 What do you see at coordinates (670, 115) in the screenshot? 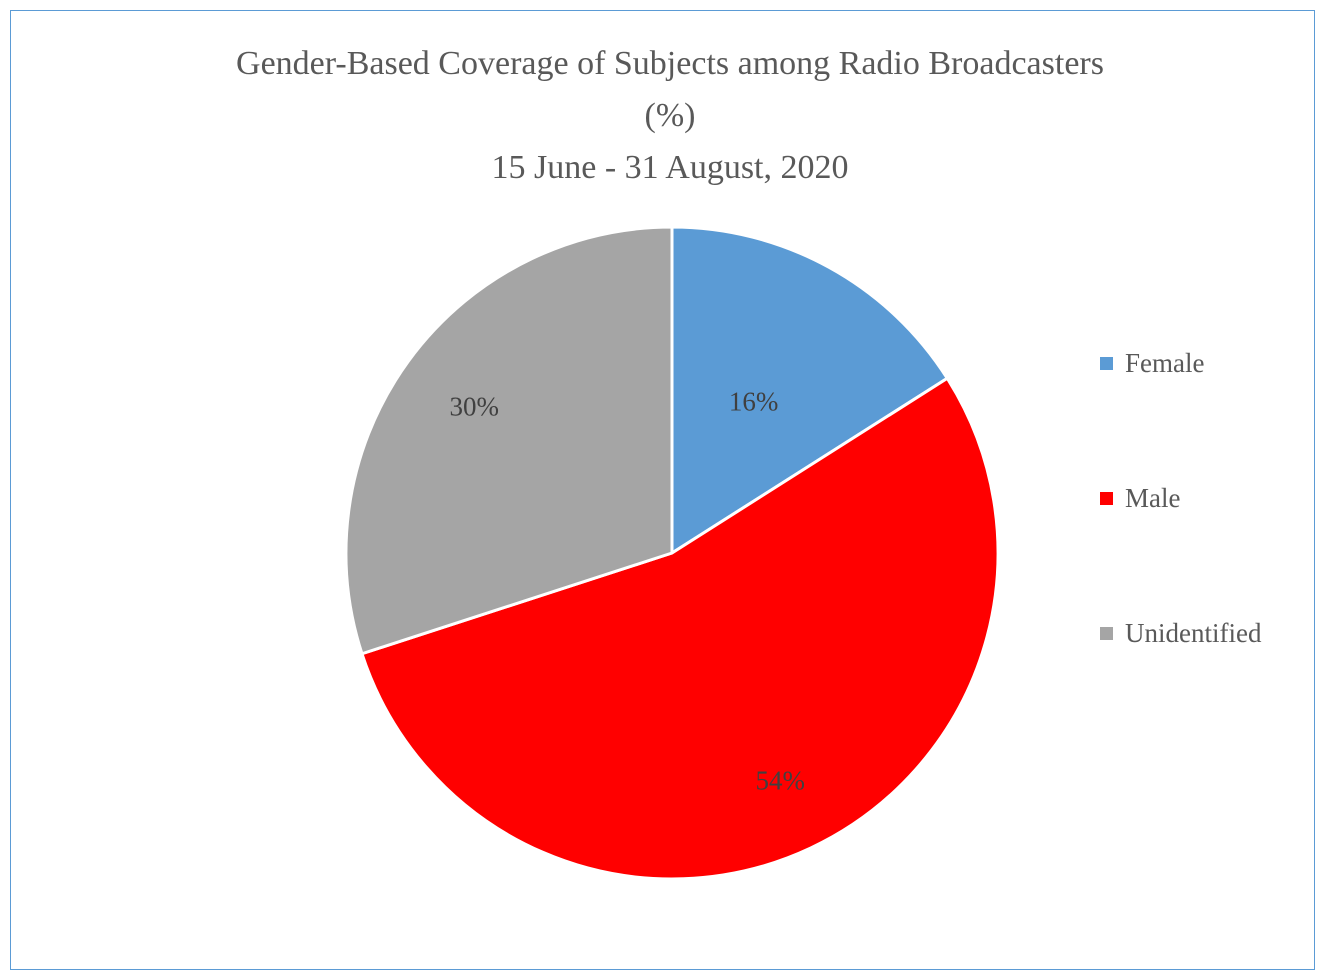
I see `chart-title-line-2: (%)` at bounding box center [670, 115].